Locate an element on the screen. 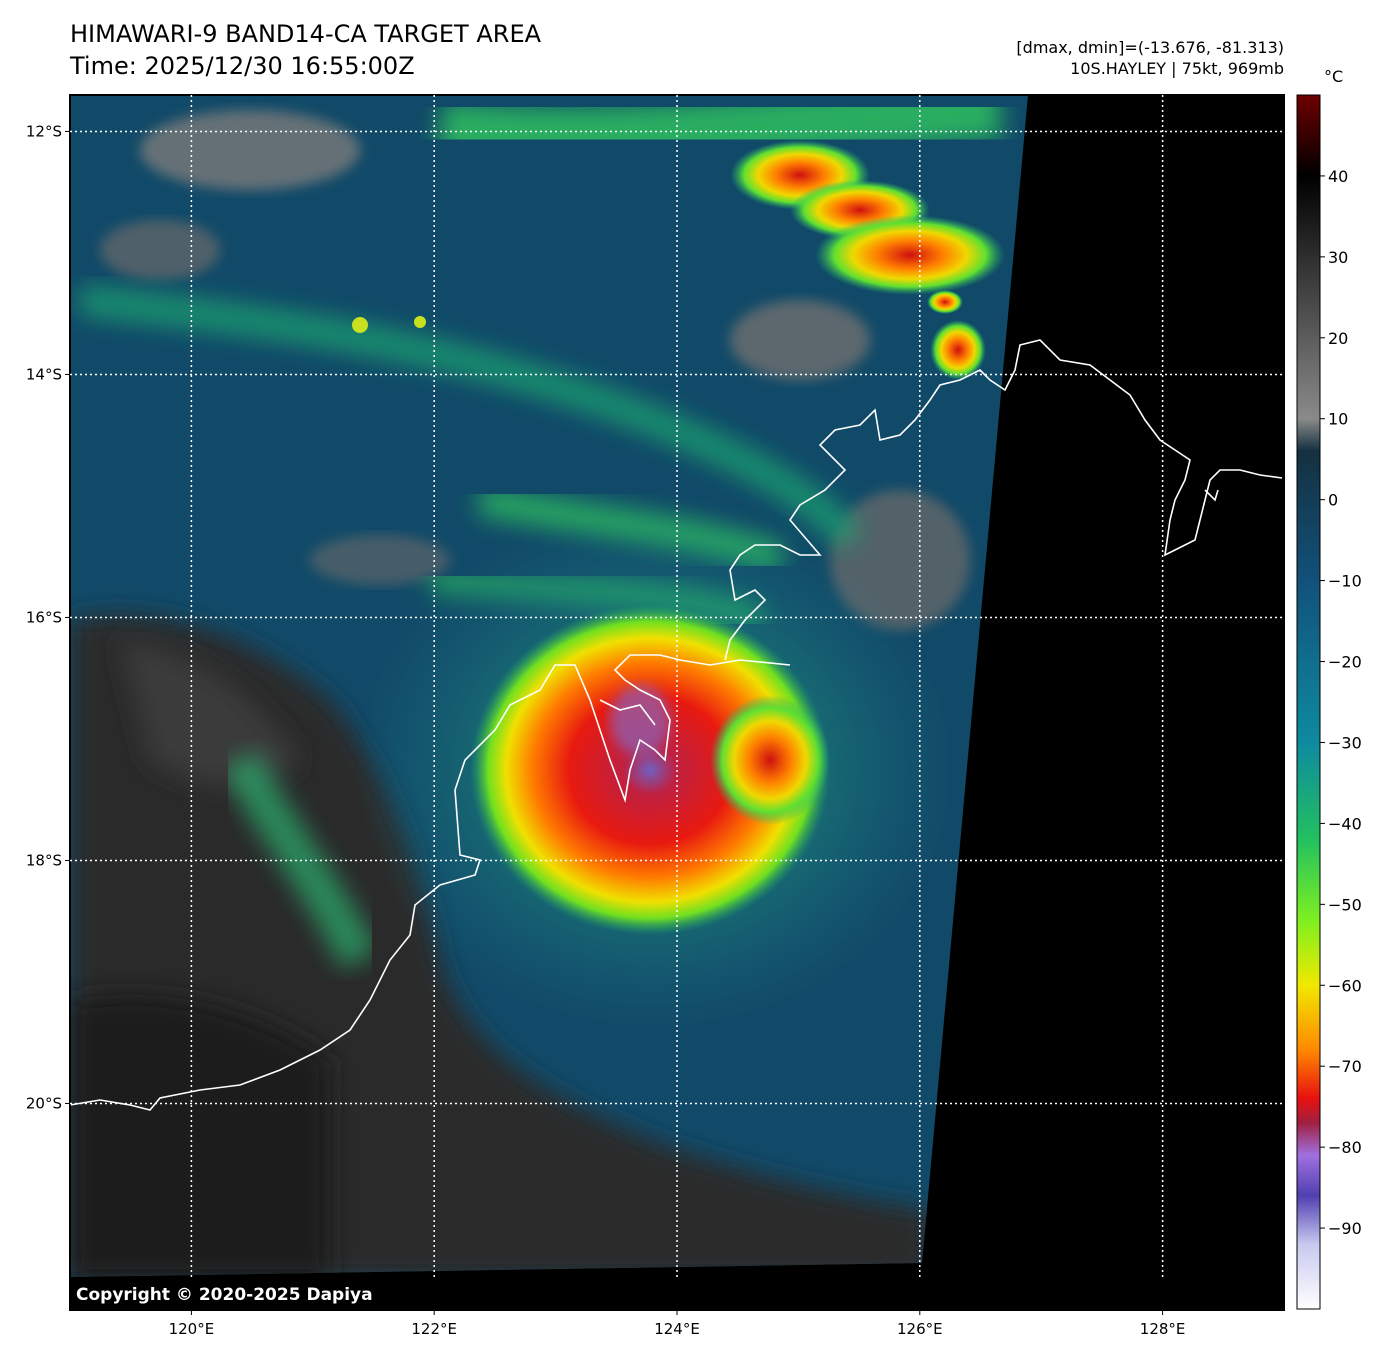 This screenshot has width=1388, height=1359. lon-tick-label: 126°E is located at coordinates (920, 1329).